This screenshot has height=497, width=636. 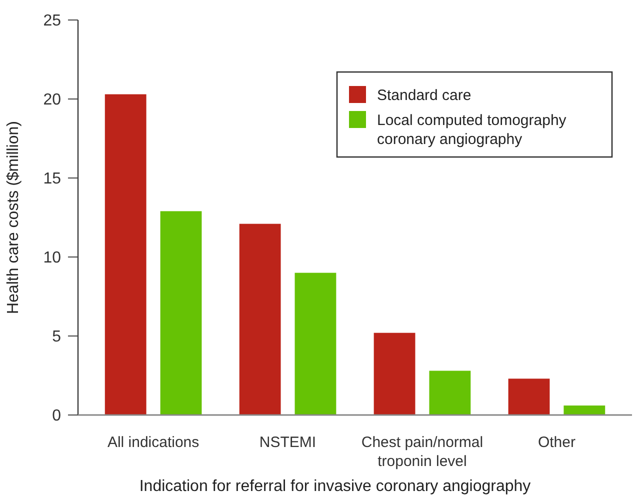 What do you see at coordinates (52, 21) in the screenshot?
I see `y-tick-label: 25` at bounding box center [52, 21].